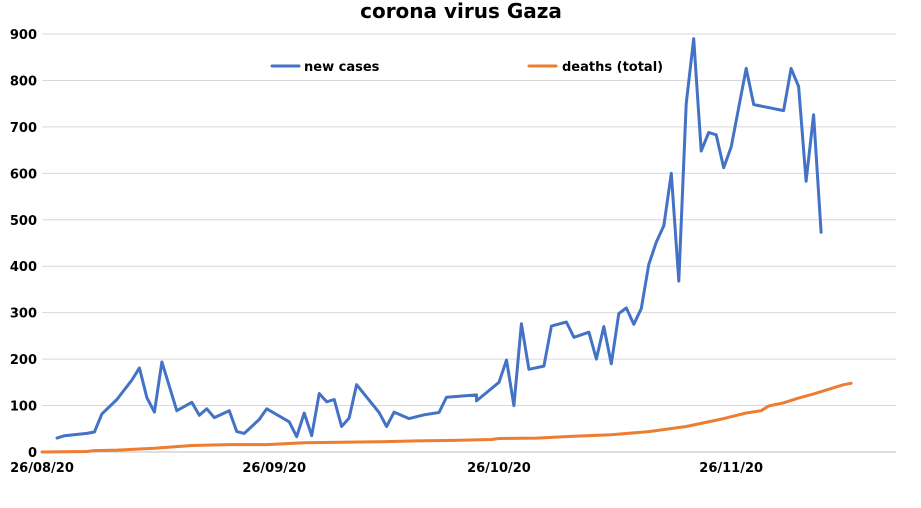  I want to click on y-tick-label-400: 400, so click(23, 267).